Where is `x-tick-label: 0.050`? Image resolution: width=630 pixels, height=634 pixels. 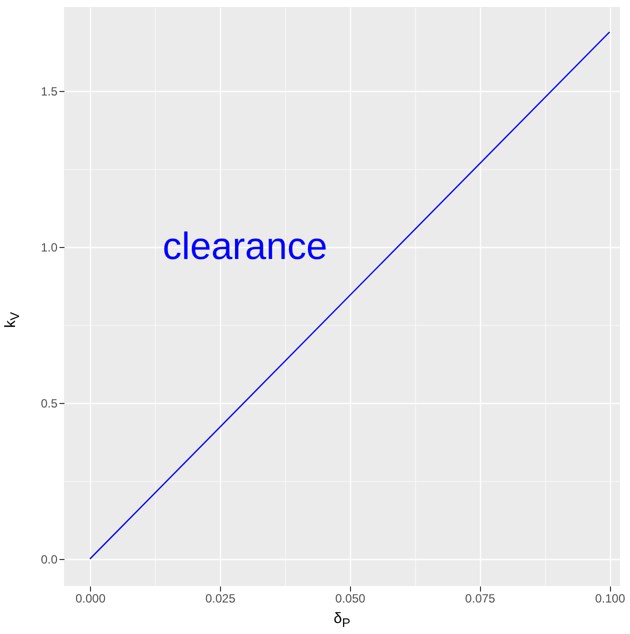
x-tick-label: 0.050 is located at coordinates (350, 599).